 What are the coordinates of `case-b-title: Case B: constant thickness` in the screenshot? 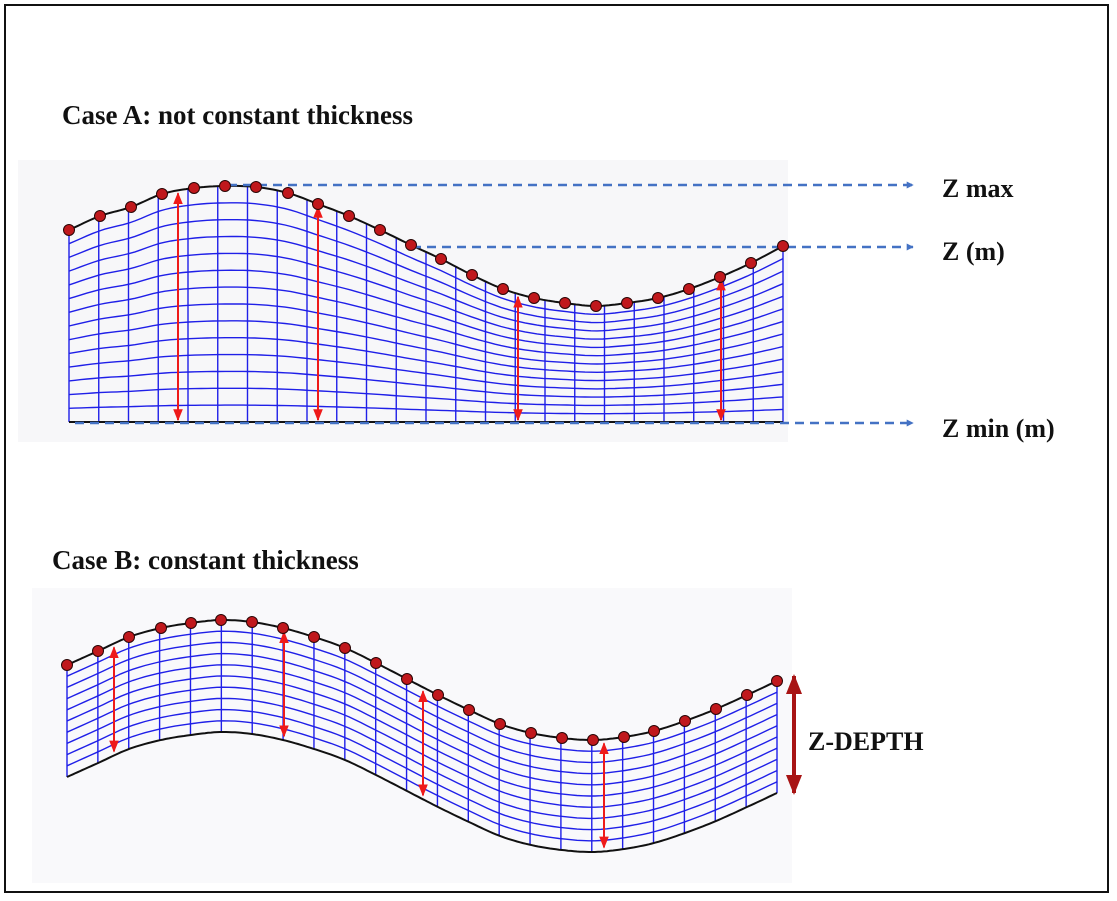 It's located at (205, 560).